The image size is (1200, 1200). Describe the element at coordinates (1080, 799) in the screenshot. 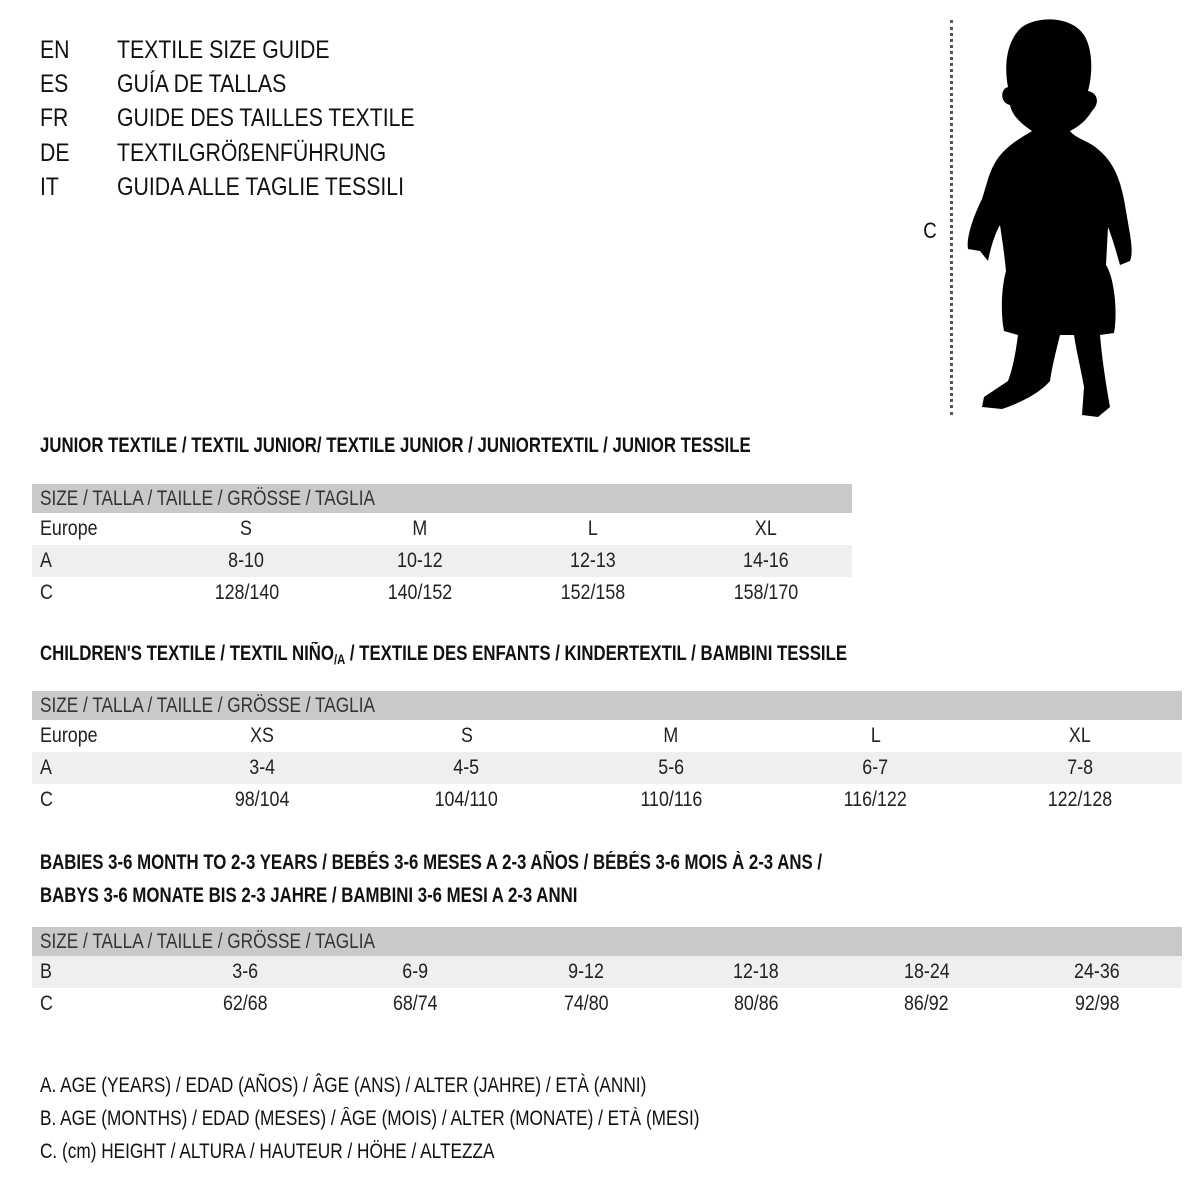

I see `cell: 122/128` at that location.